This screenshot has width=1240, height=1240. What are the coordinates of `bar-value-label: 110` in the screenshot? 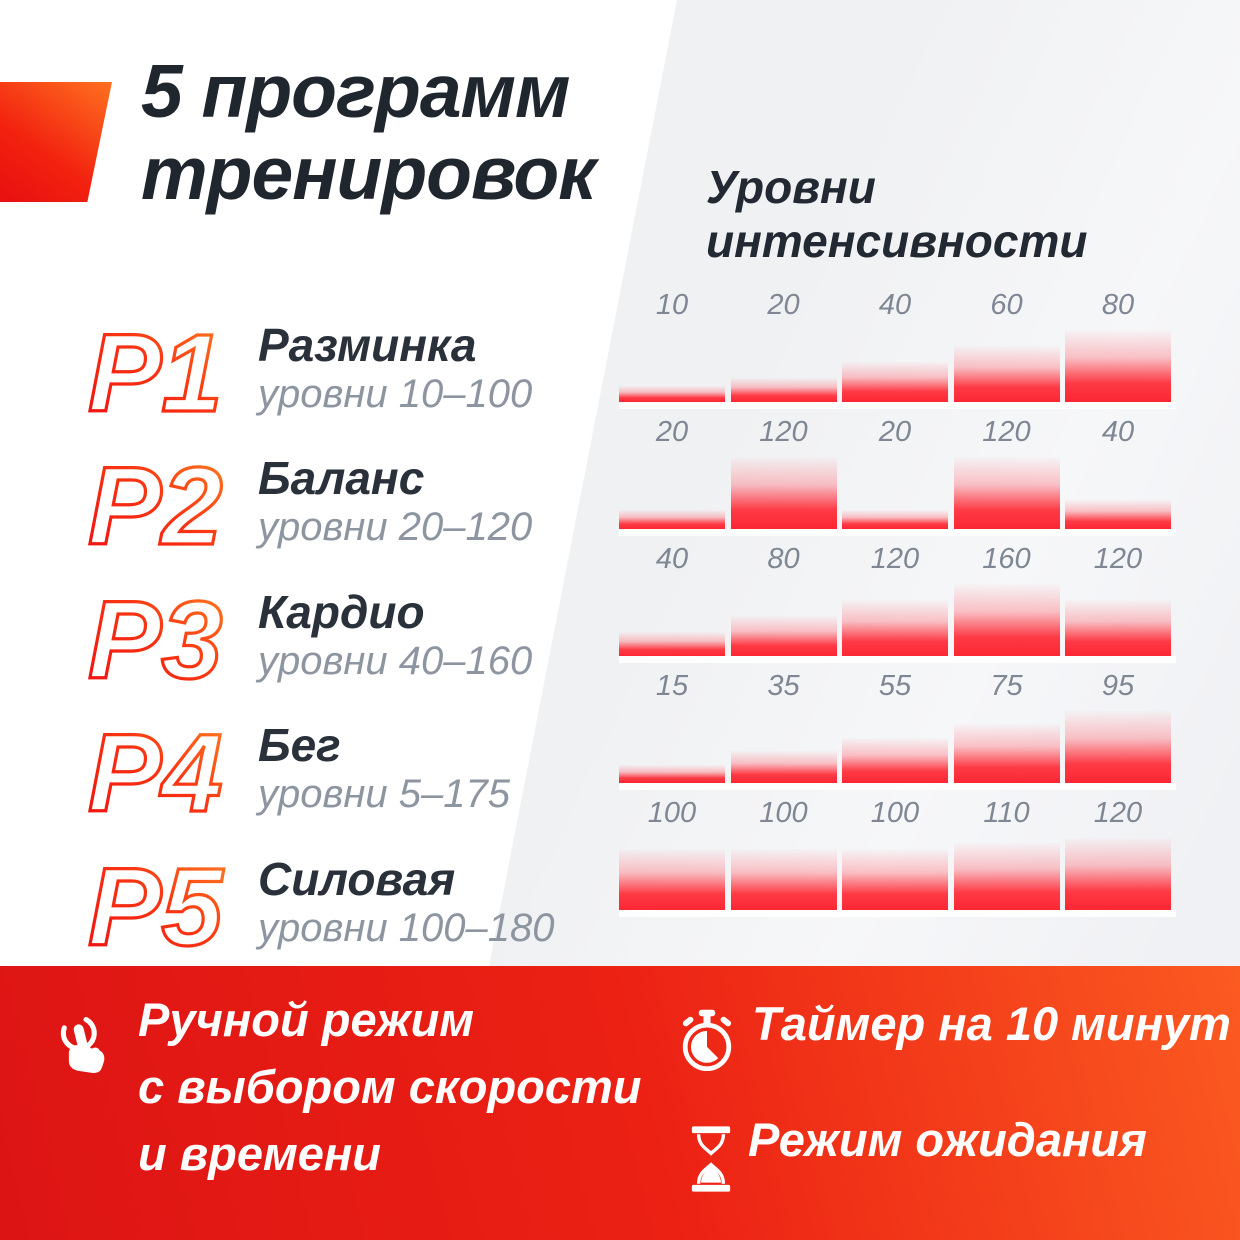 It's located at (1006, 813).